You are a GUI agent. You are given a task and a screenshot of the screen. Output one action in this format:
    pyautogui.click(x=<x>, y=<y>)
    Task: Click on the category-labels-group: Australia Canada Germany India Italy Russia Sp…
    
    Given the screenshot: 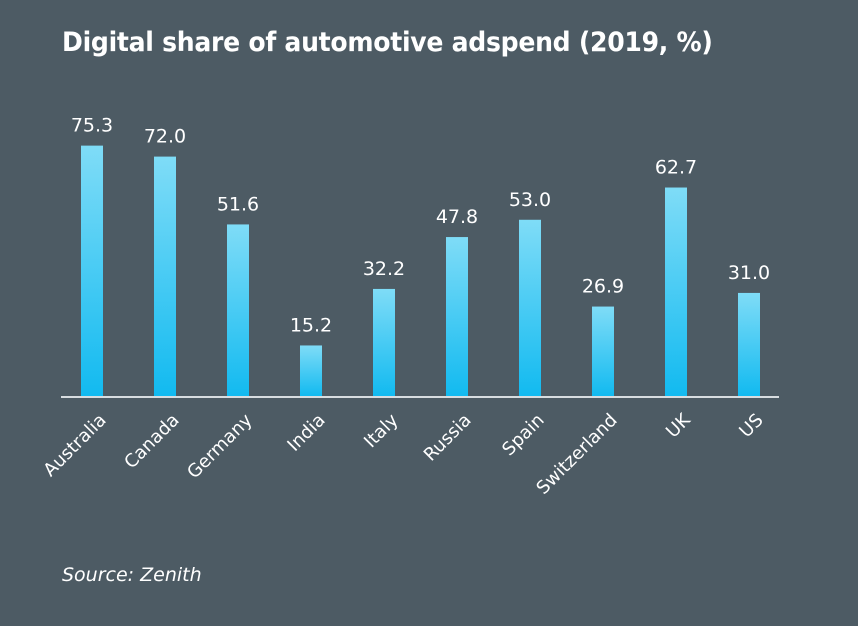 What is the action you would take?
    pyautogui.click(x=403, y=454)
    